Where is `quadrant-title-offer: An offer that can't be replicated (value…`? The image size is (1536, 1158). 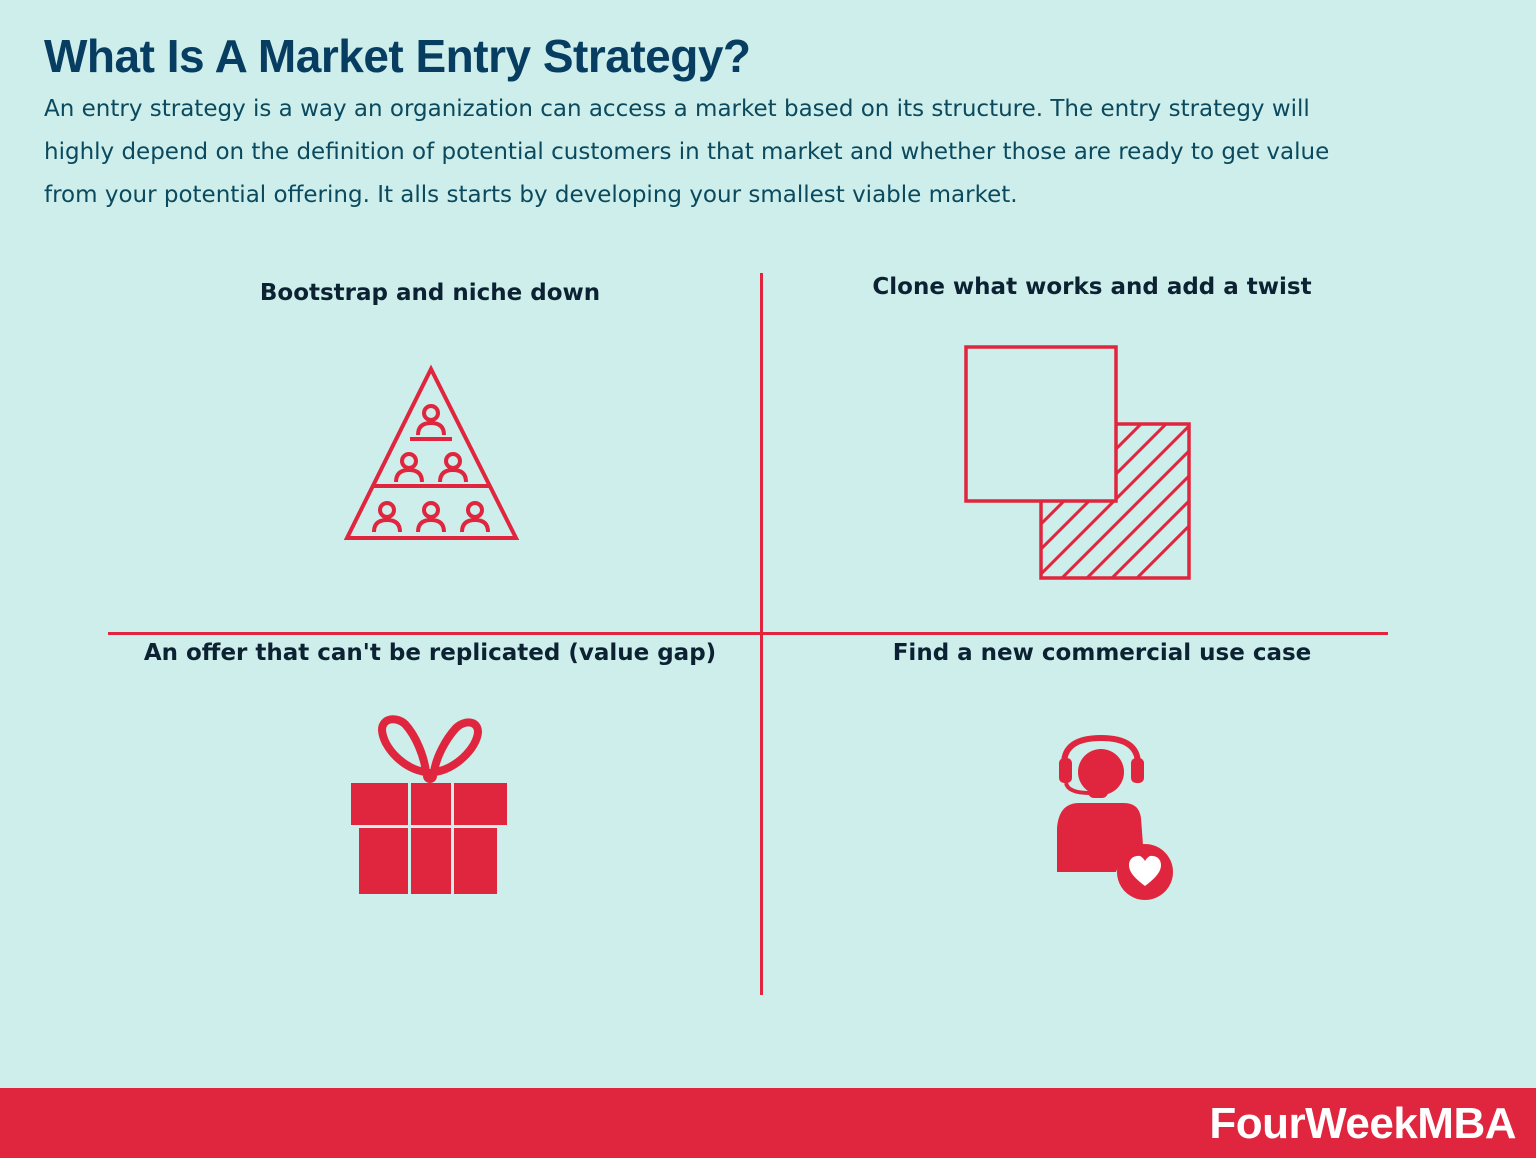 quadrant-title-offer: An offer that can't be replicated (value… is located at coordinates (430, 653).